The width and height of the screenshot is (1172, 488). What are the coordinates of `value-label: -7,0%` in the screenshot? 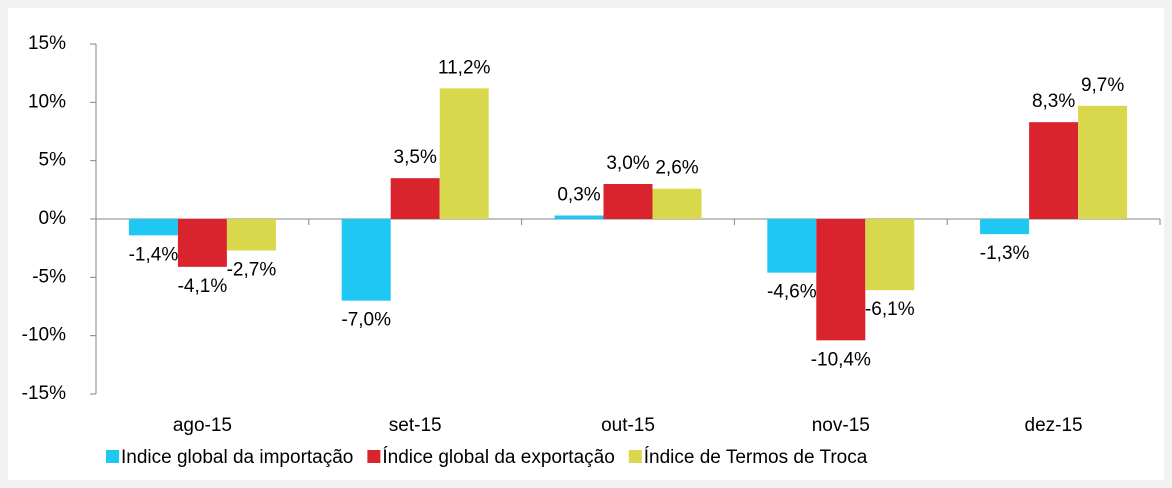 It's located at (366, 320).